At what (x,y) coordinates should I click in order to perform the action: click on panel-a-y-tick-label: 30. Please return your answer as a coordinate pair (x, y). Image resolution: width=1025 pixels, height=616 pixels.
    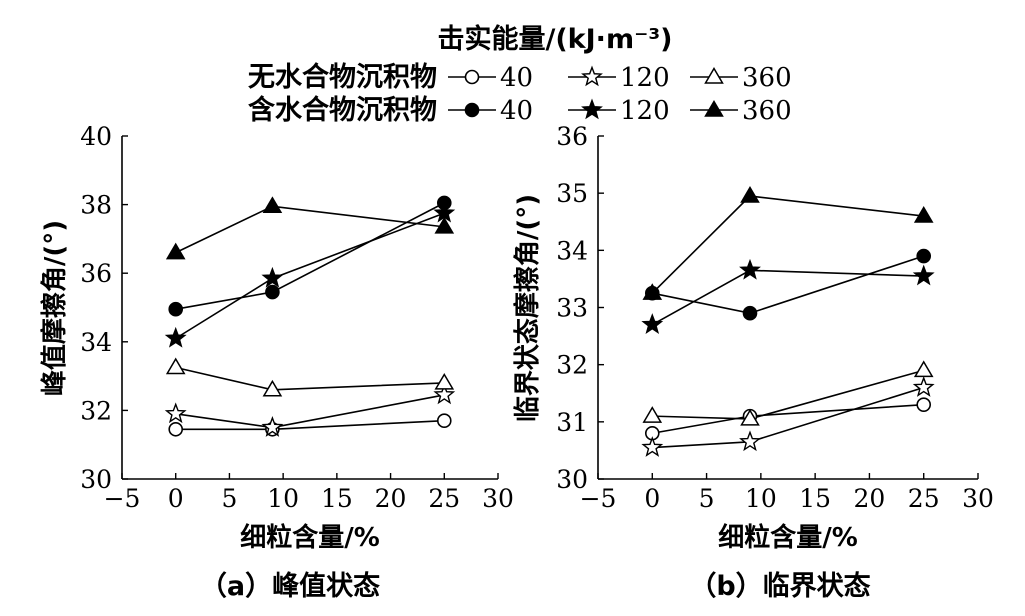
    Looking at the image, I should click on (96, 479).